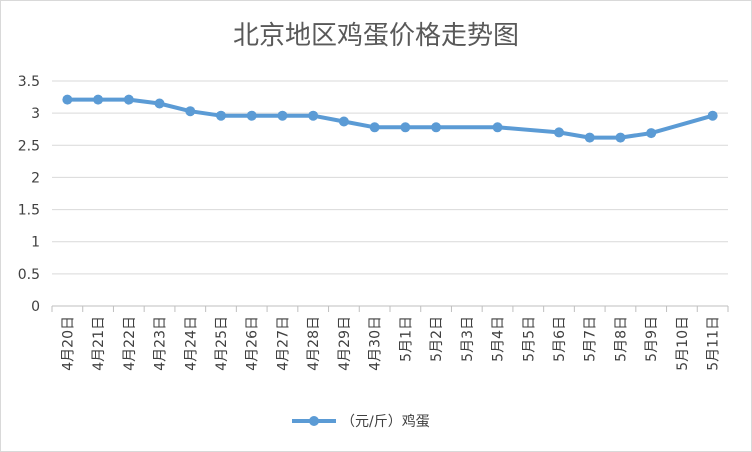 Image resolution: width=752 pixels, height=452 pixels. What do you see at coordinates (437, 339) in the screenshot?
I see `x-tick-label: 5月2日` at bounding box center [437, 339].